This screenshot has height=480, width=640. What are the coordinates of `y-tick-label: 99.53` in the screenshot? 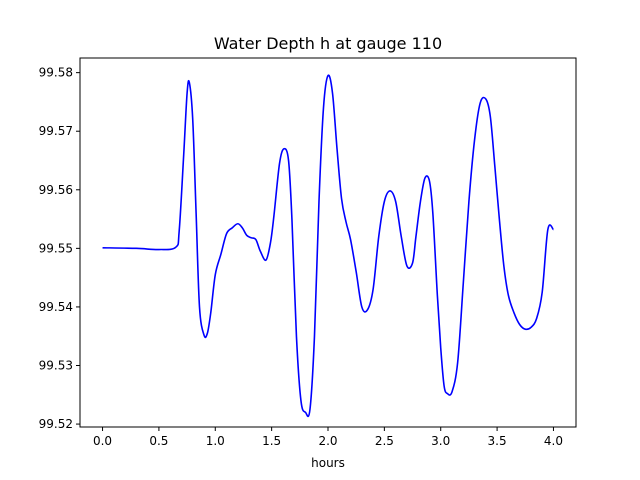 It's located at (56, 366).